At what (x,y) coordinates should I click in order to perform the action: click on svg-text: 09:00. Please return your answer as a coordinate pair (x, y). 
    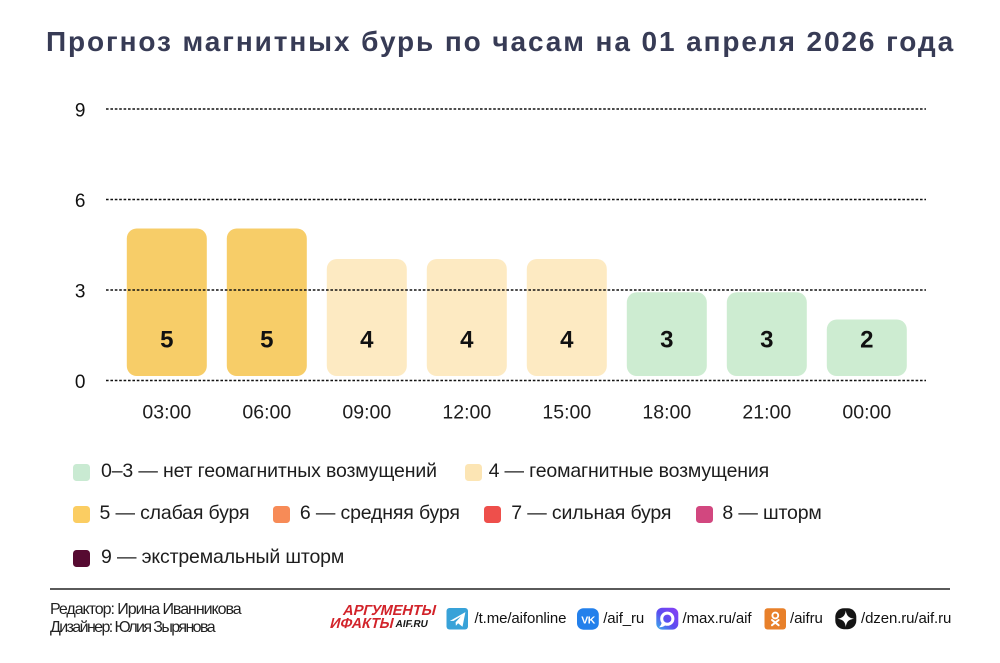
    Looking at the image, I should click on (366, 413).